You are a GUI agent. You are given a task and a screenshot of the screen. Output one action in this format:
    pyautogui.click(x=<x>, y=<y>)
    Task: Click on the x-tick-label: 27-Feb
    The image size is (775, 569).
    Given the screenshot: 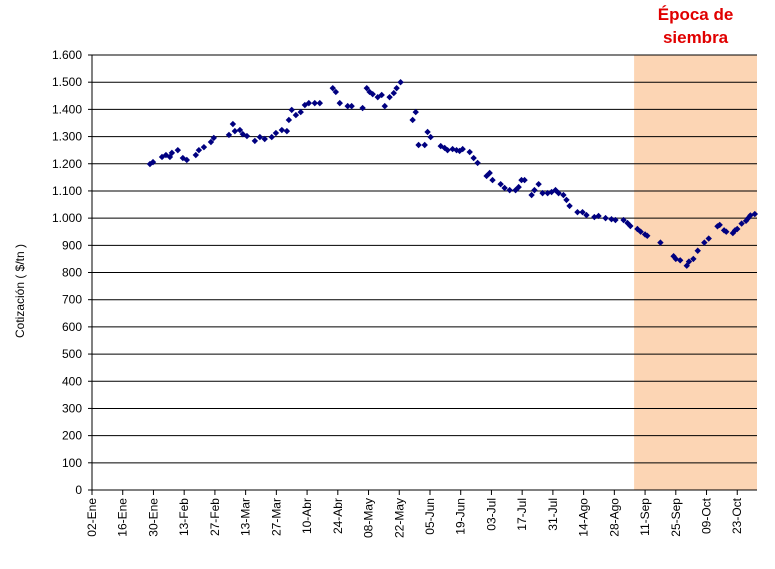 What is the action you would take?
    pyautogui.click(x=215, y=517)
    